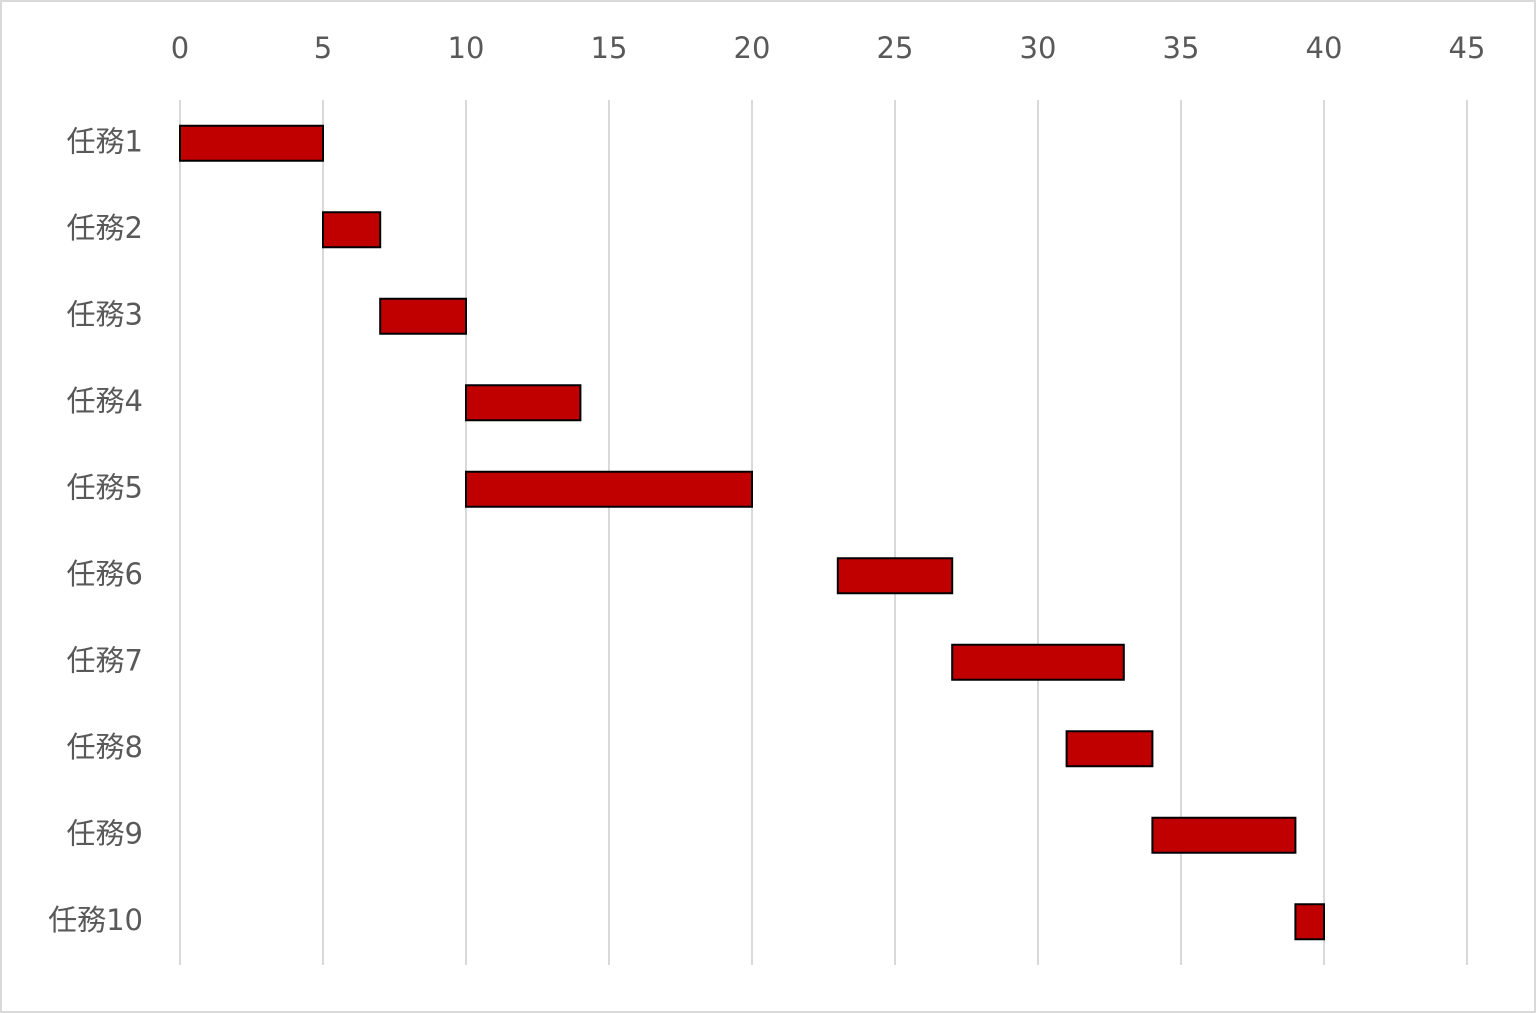  Describe the element at coordinates (105, 487) in the screenshot. I see `y-tick-label: 任務5` at that location.